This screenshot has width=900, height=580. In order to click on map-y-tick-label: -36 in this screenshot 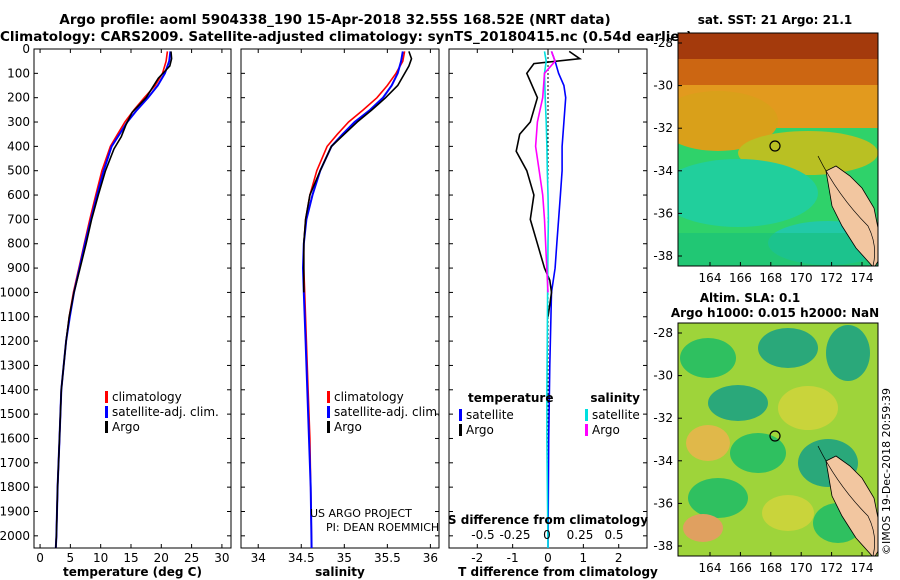, I will do `click(663, 503)`.